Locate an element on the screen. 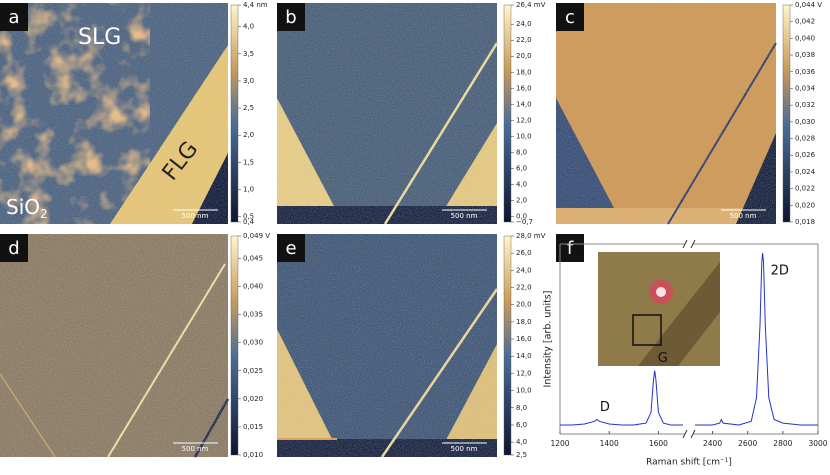 This screenshot has height=475, width=830. colorbar-tick-label: 26,0 is located at coordinates (524, 253).